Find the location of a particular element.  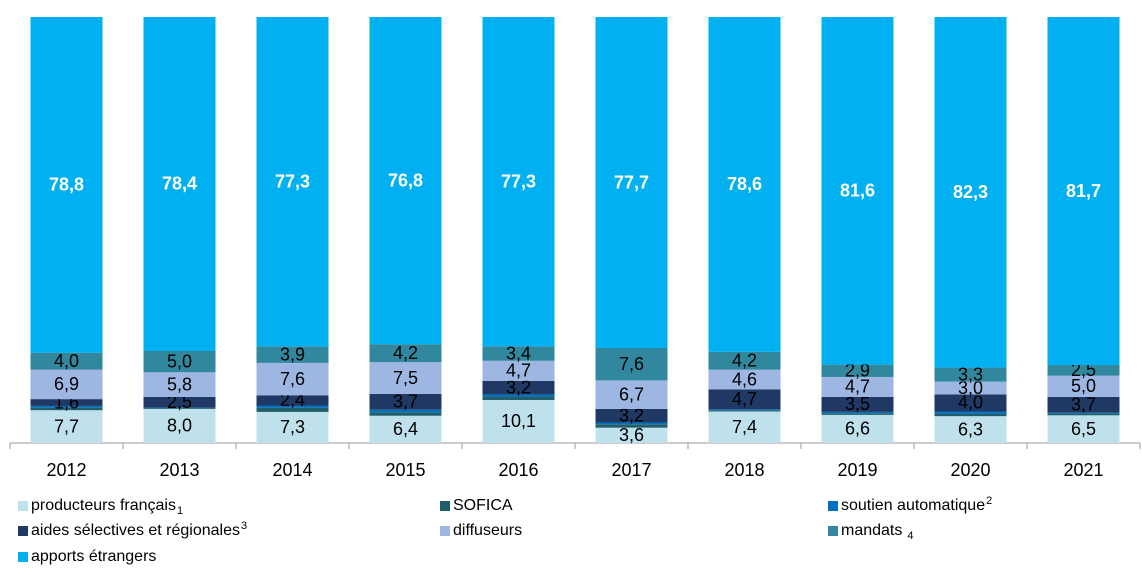

x-tick-label: 2015 is located at coordinates (405, 470).